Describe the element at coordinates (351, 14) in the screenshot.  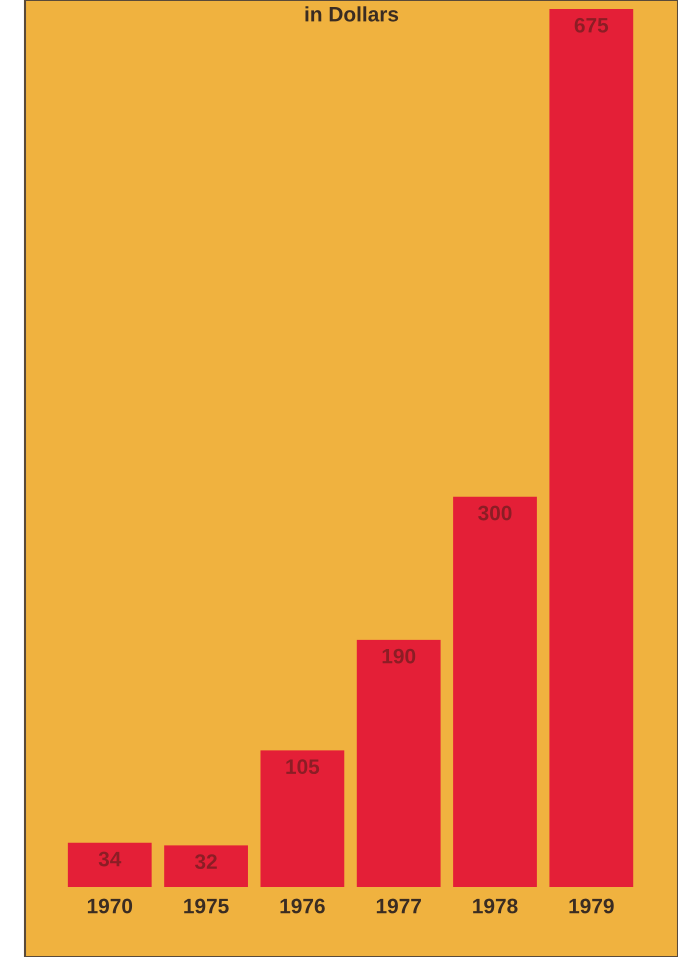
I see `chart-title: in Dollars` at that location.